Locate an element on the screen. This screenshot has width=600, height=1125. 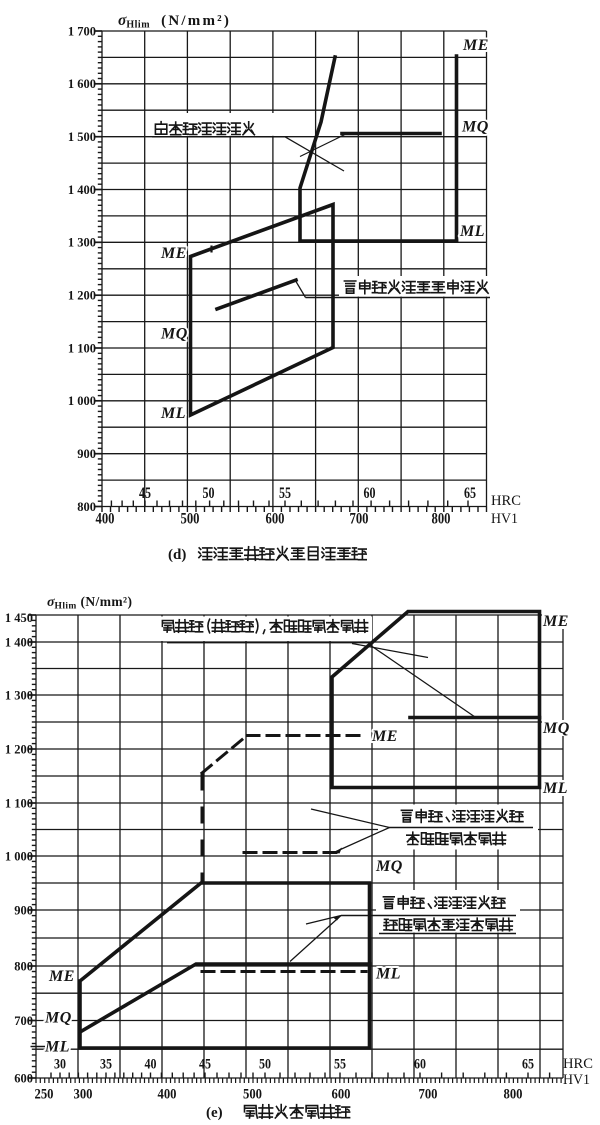
svg-text: 300 is located at coordinates (83, 1094).